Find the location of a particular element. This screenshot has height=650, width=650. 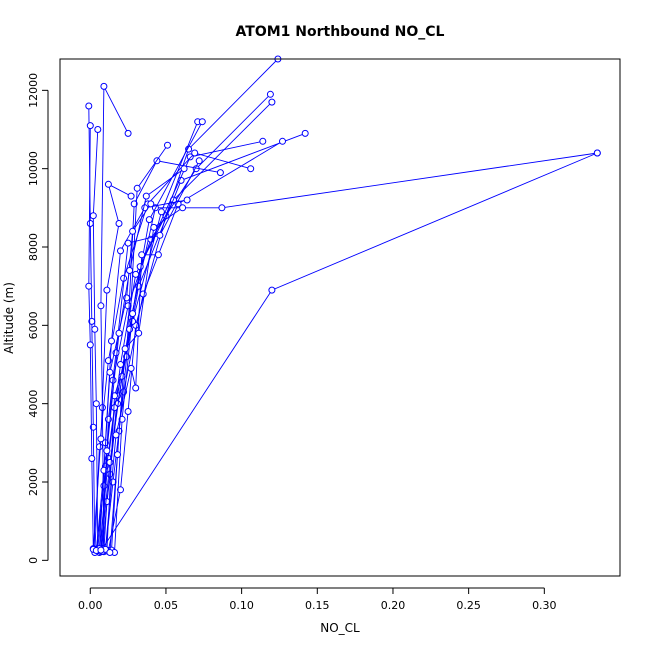

x-tick-label: 0.15 is located at coordinates (317, 605).